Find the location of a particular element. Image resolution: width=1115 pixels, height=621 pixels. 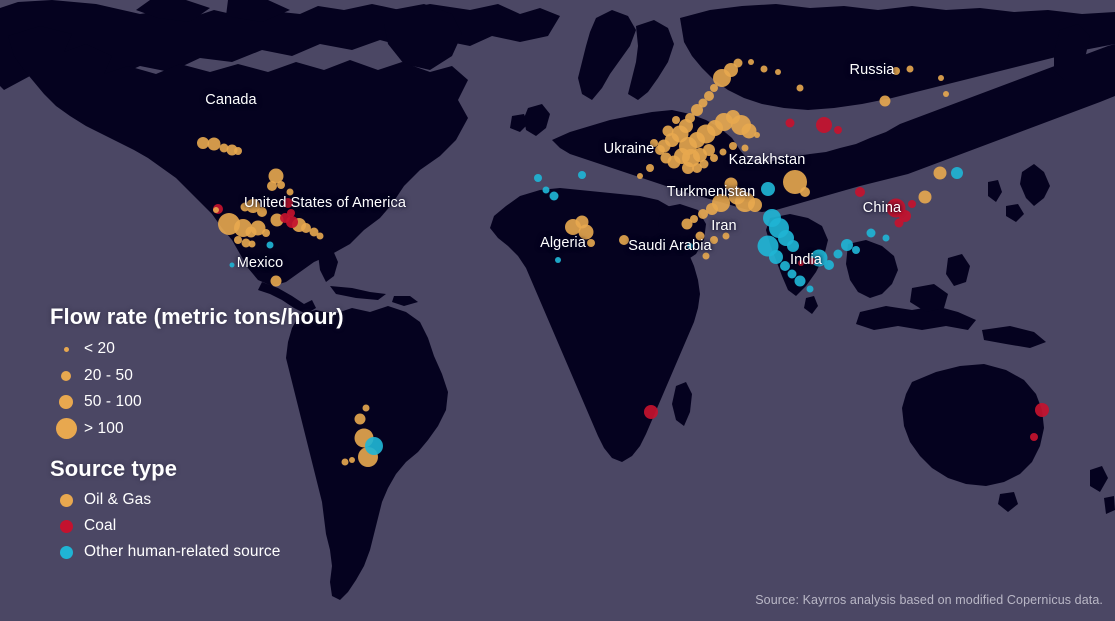

source-type-swatch-coal is located at coordinates (66, 526).